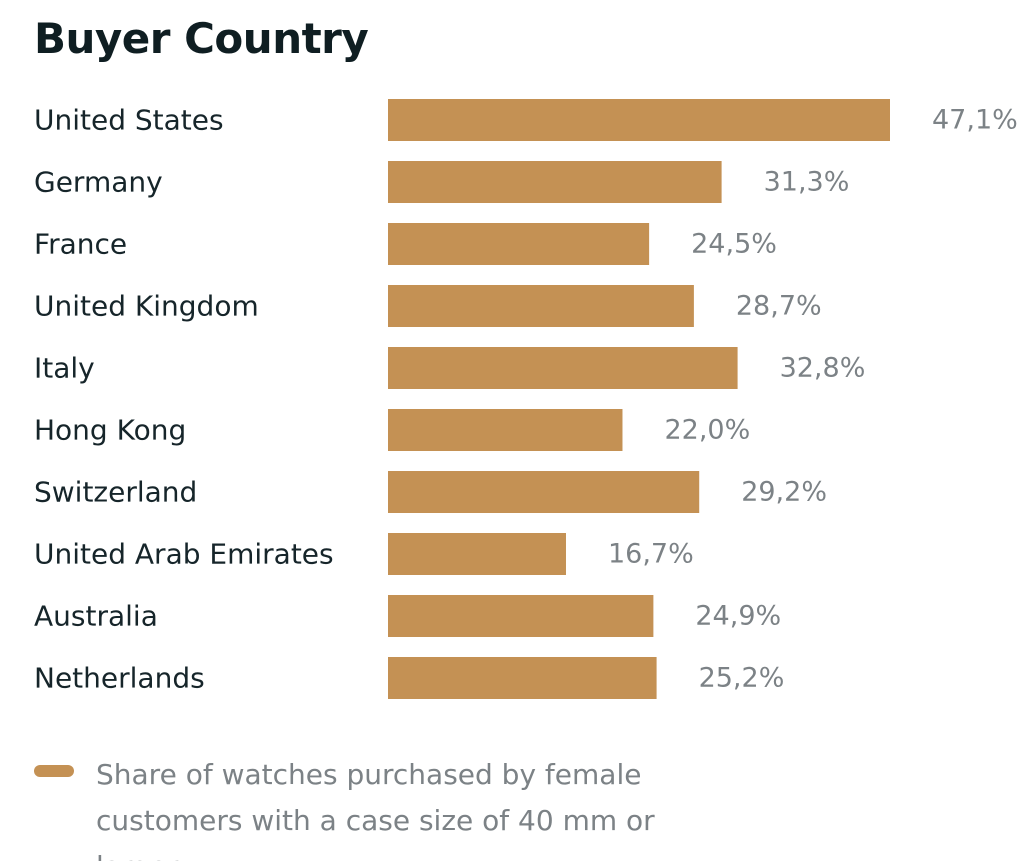 The image size is (1024, 861). I want to click on category-label: United Arab Emirates, so click(184, 554).